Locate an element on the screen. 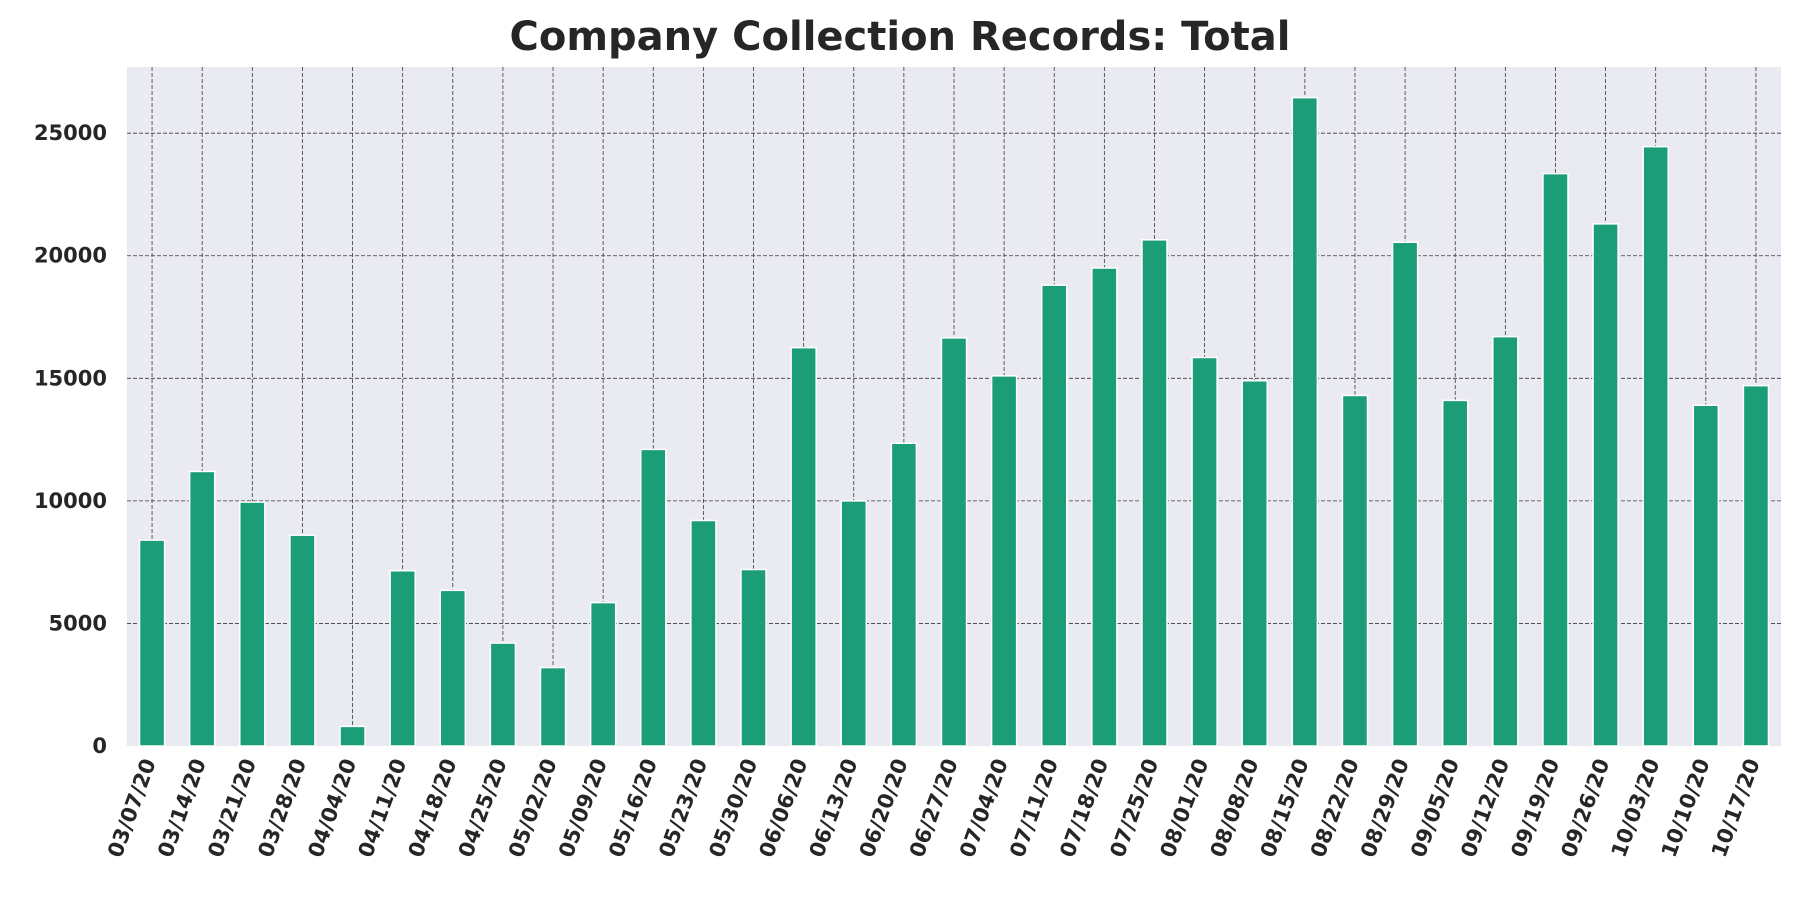 This screenshot has width=1800, height=900. x-tick-label: 04/04/20 is located at coordinates (332, 808).